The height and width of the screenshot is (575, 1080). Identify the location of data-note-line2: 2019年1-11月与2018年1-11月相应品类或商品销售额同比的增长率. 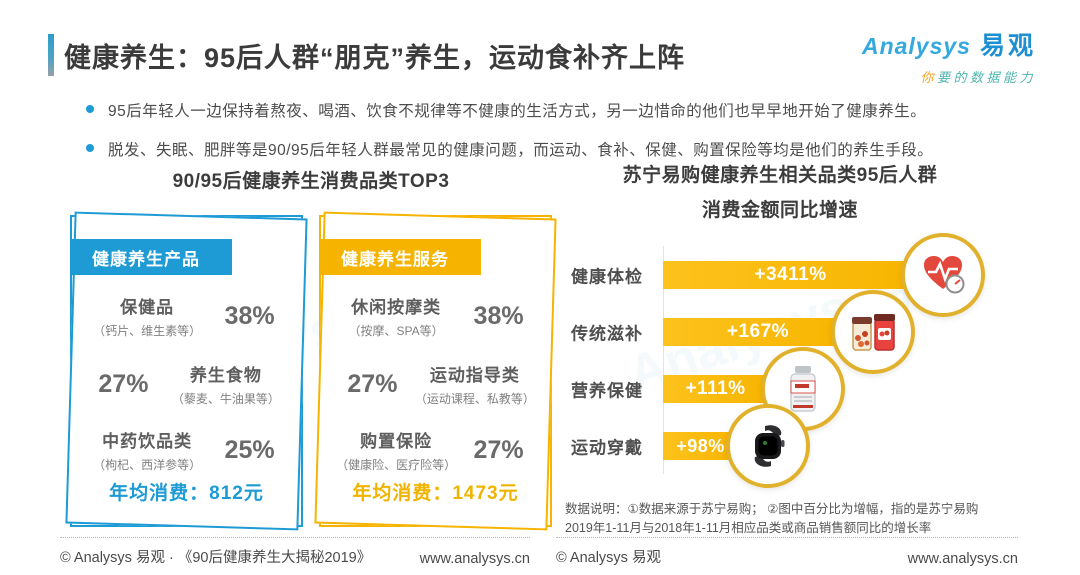
(748, 528).